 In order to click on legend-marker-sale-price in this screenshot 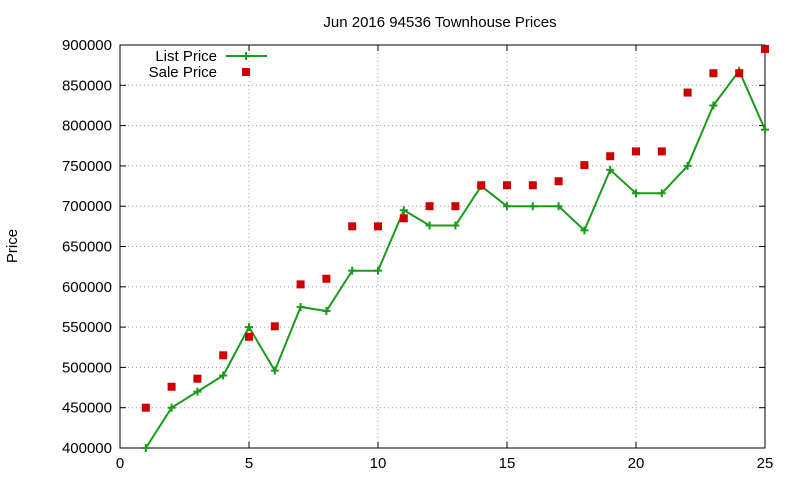, I will do `click(246, 72)`.